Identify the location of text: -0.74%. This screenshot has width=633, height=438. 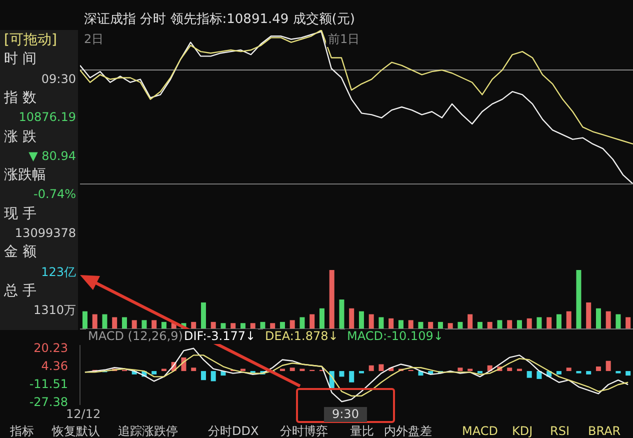
(54, 195).